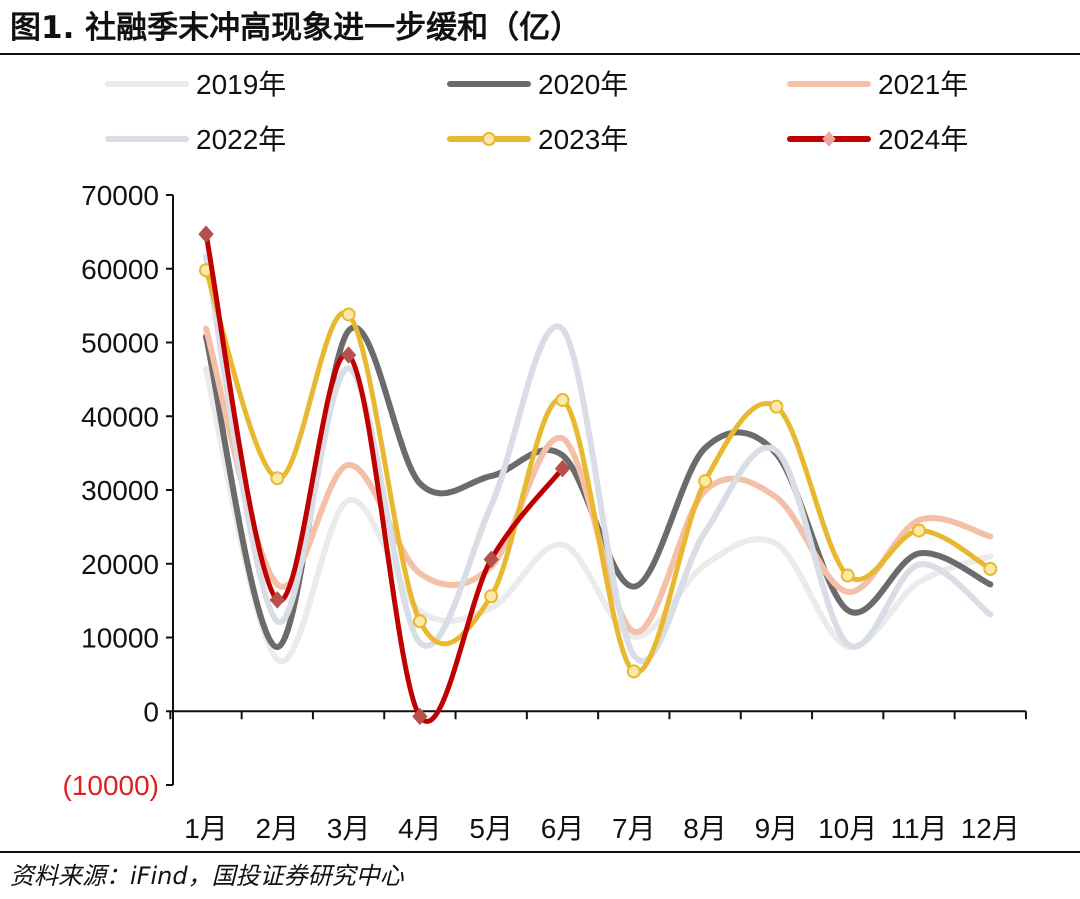 This screenshot has width=1080, height=899. Describe the element at coordinates (583, 84) in the screenshot. I see `legend-label: 2020年` at that location.